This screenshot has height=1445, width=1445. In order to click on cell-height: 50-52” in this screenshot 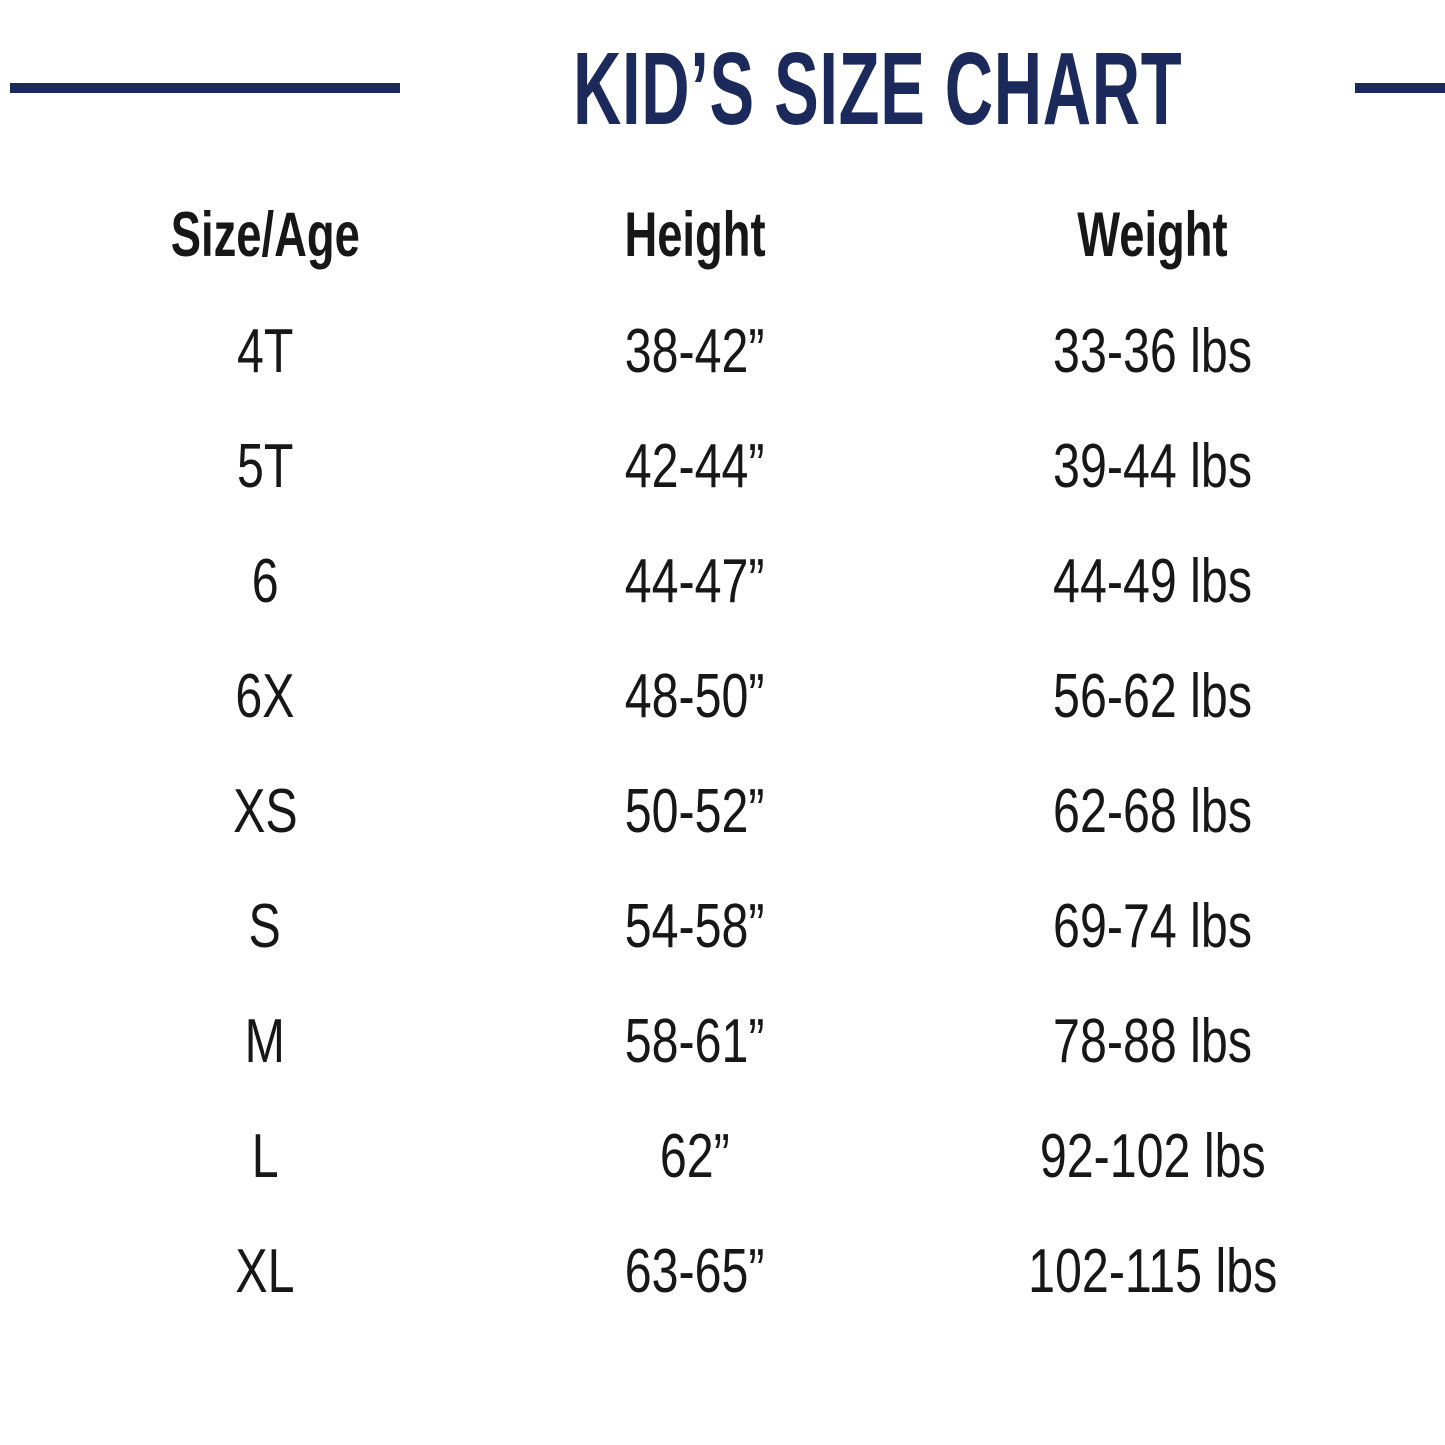, I will do `click(695, 811)`.